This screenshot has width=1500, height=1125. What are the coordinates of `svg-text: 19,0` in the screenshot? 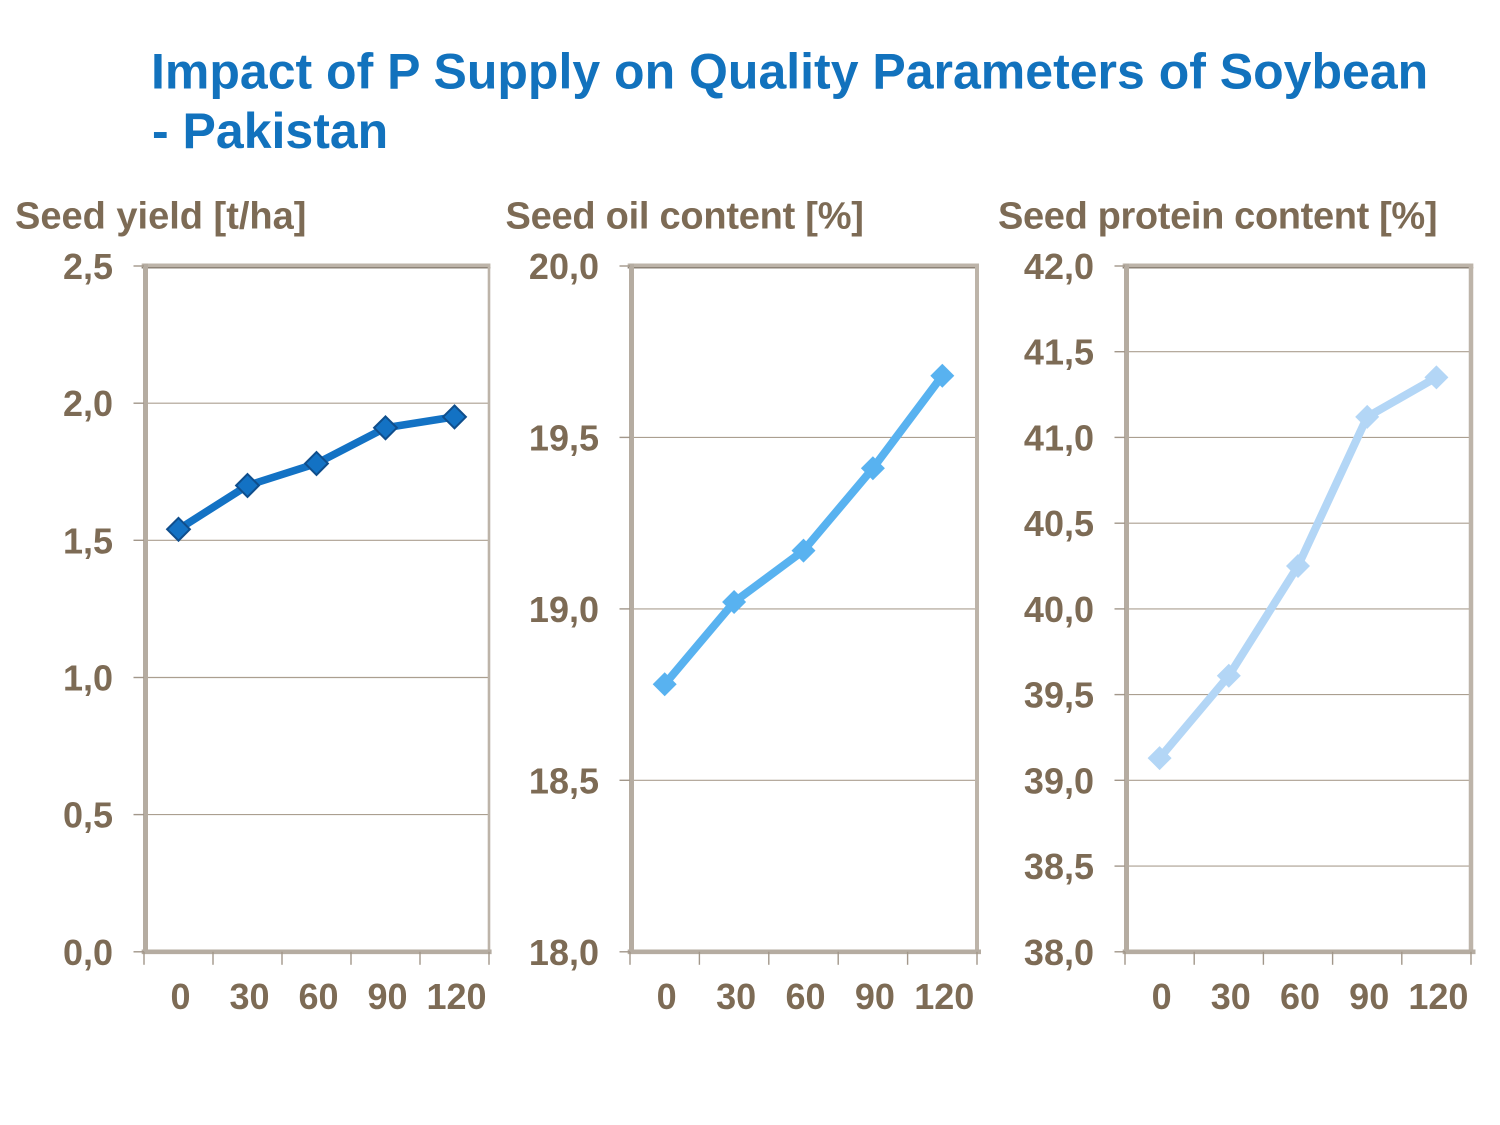 It's located at (564, 609).